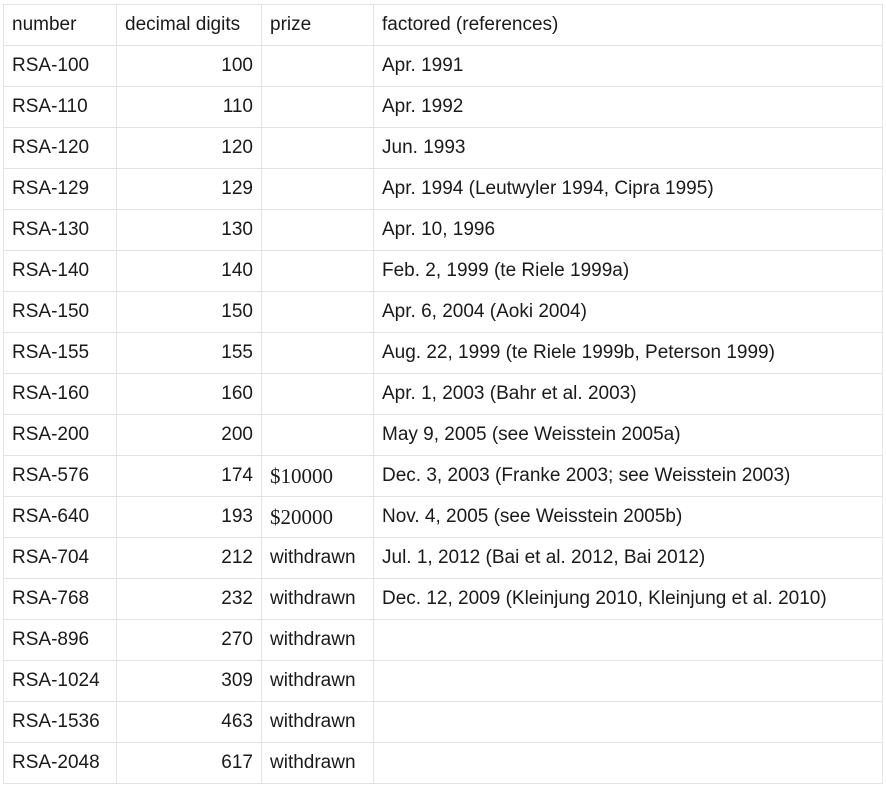 This screenshot has height=789, width=886. Describe the element at coordinates (628, 394) in the screenshot. I see `cell-factored: Apr. 1, 2003 (Bahr et al. 2003)` at that location.